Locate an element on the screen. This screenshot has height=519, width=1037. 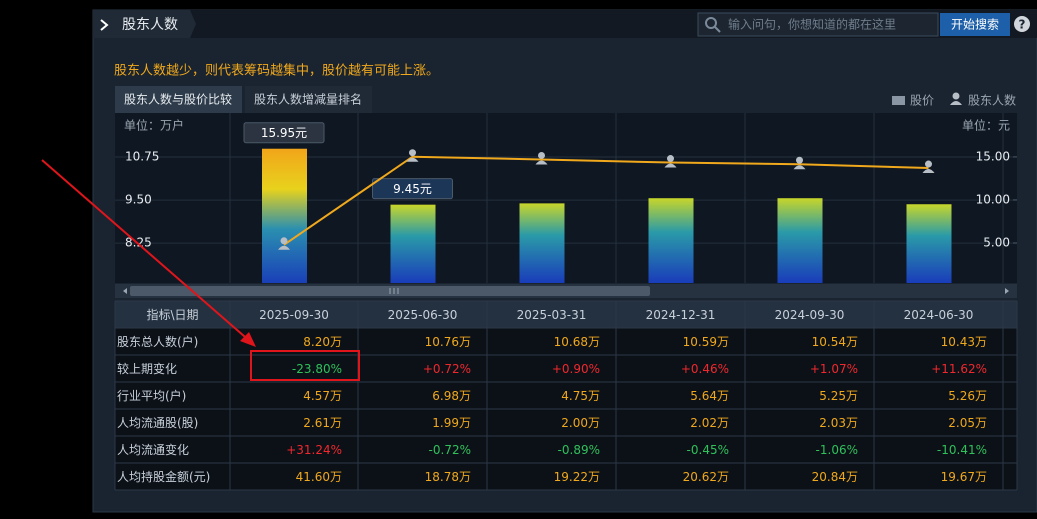
title-tab is located at coordinates (144, 24).